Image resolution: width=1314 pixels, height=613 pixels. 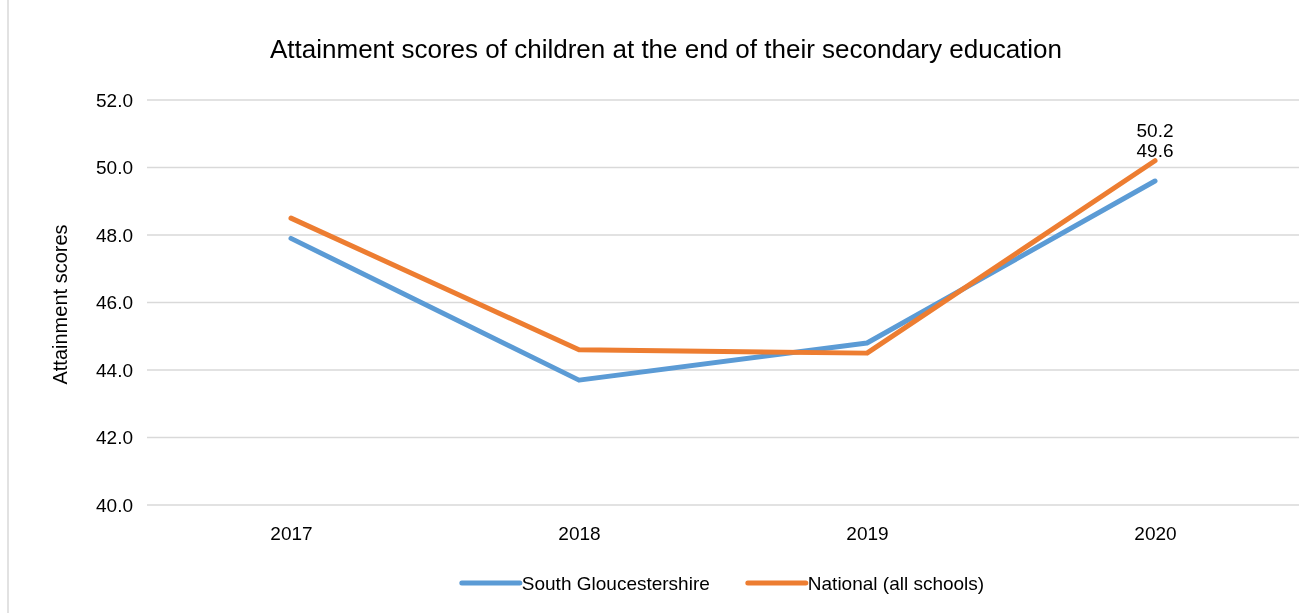 I want to click on y-tick-label: 46.0, so click(x=114, y=303).